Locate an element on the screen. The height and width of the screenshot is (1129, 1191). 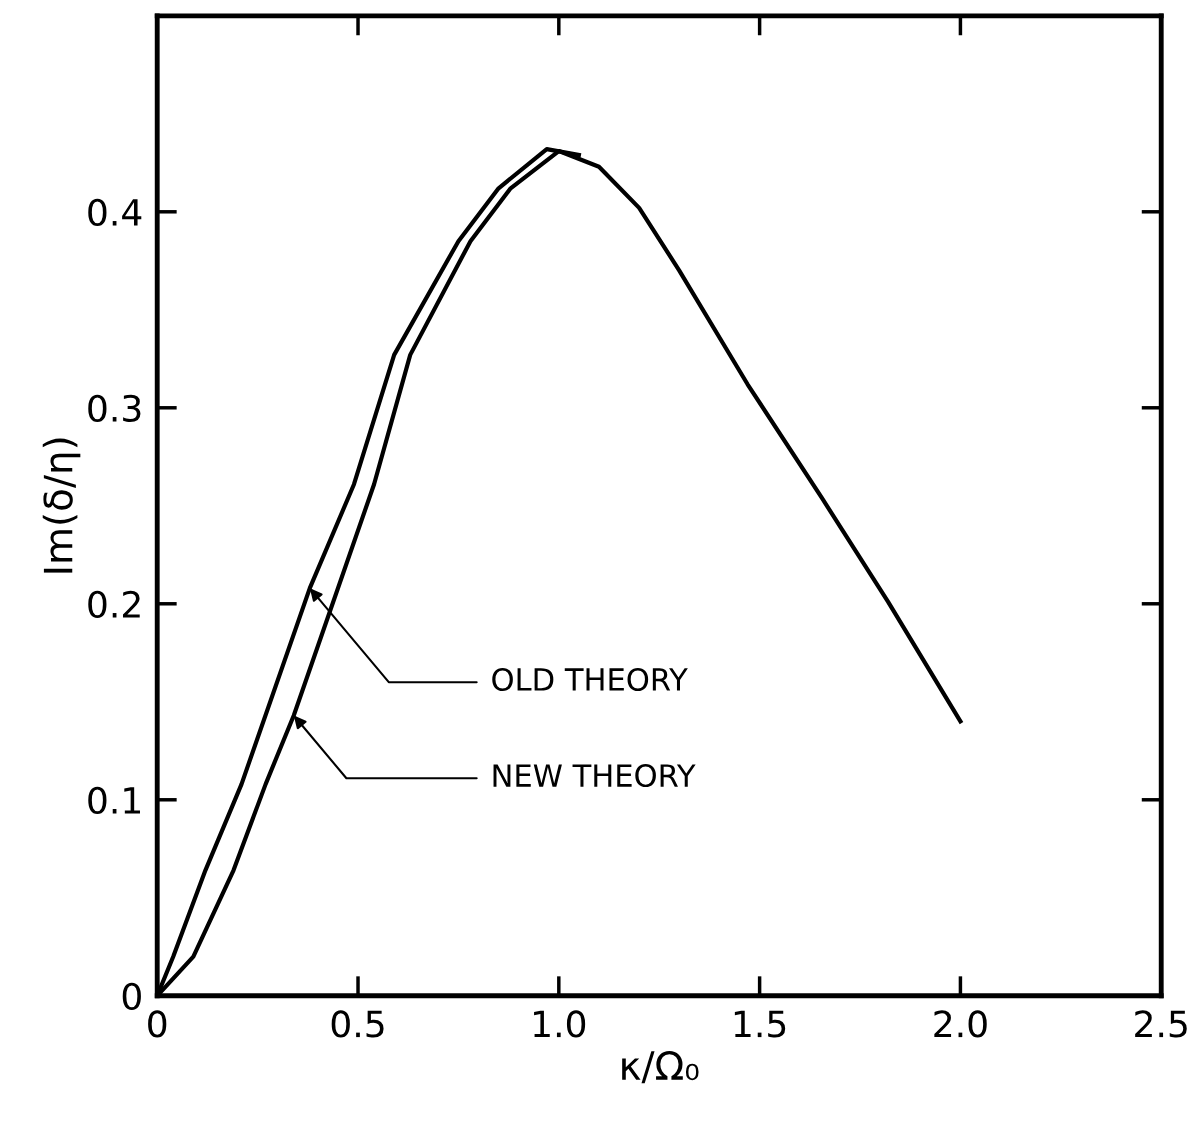
y-axis-title: Im(δ/η) is located at coordinates (61, 505).